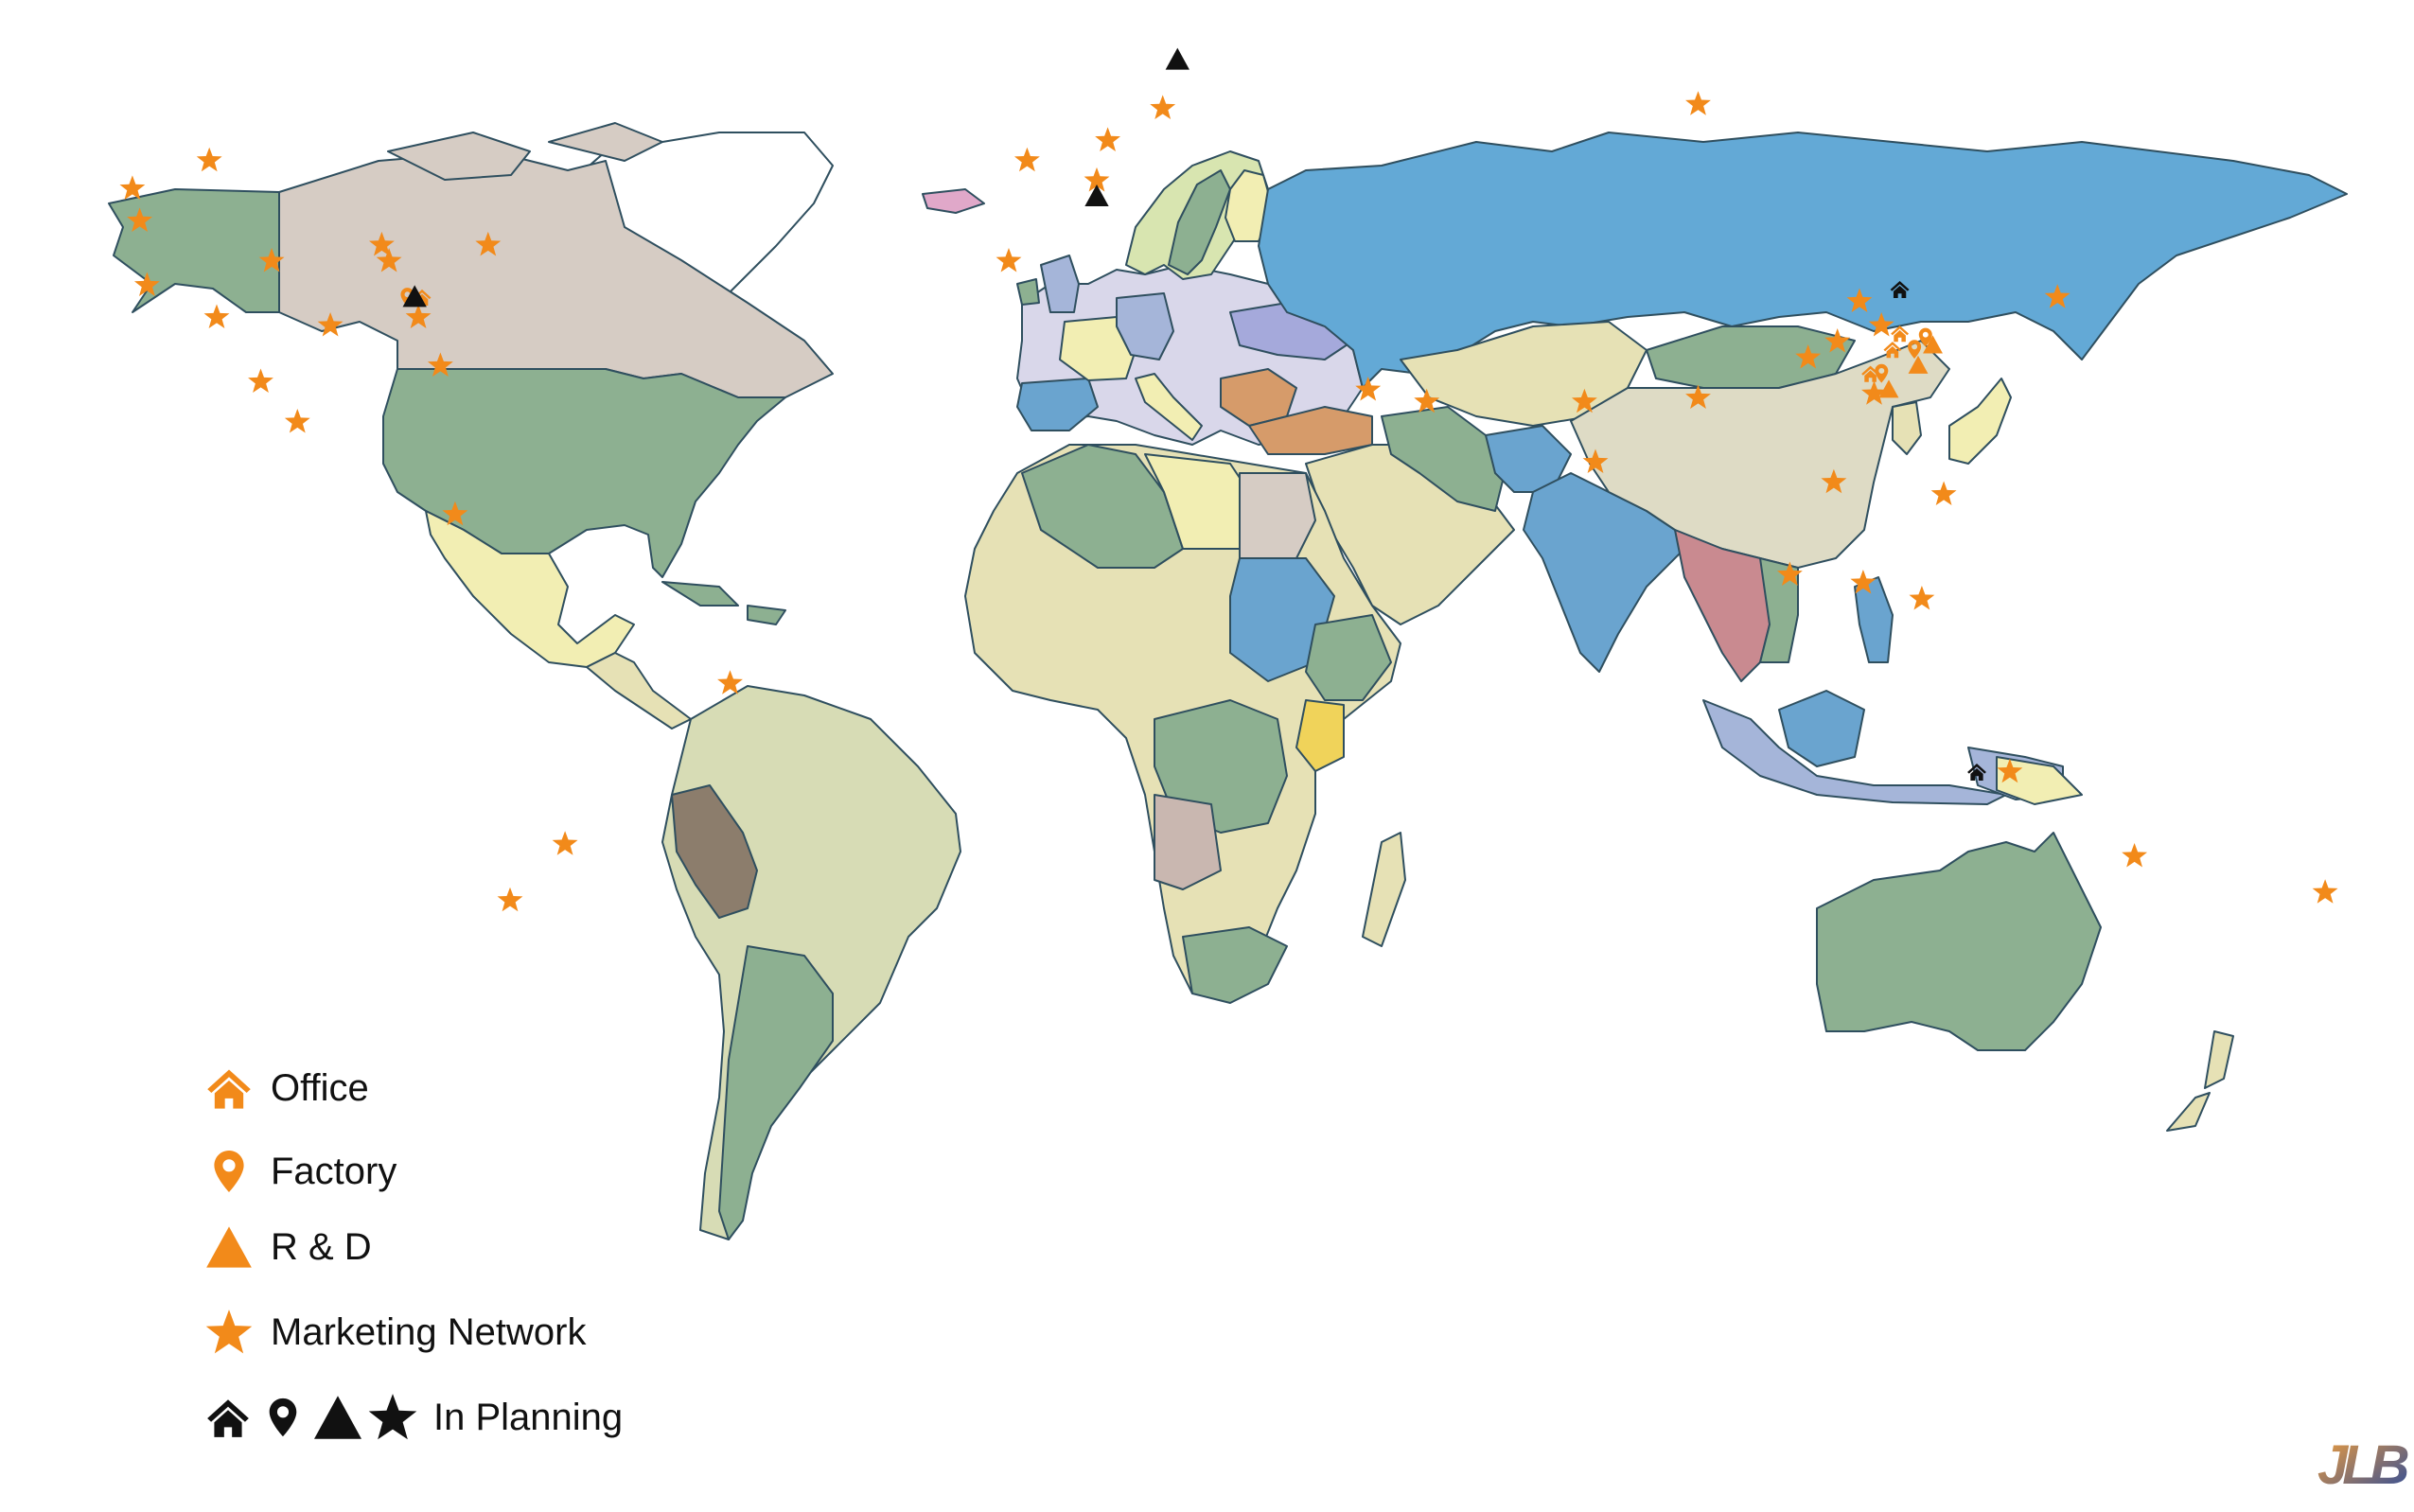  Describe the element at coordinates (584, 473) in the screenshot. I see `usa-shape` at that location.